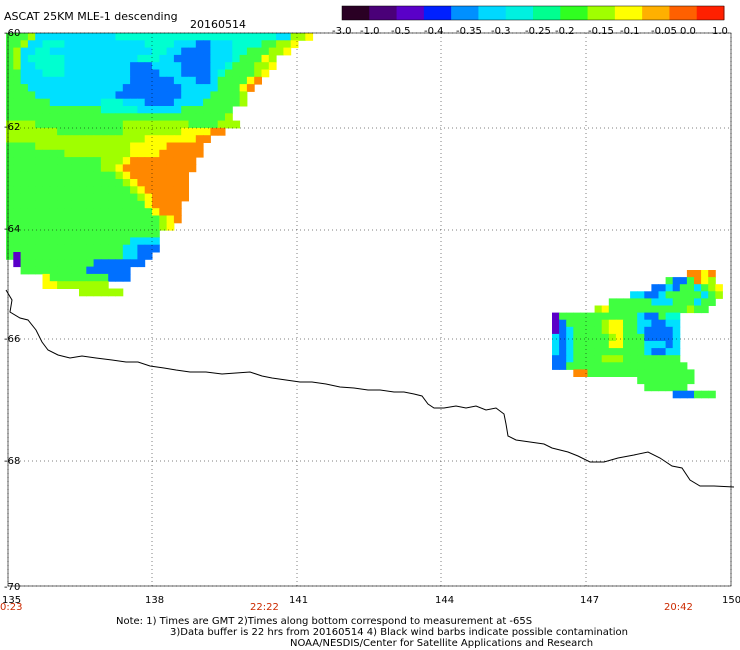  I want to click on colorbar-swatch, so click(547, 13).